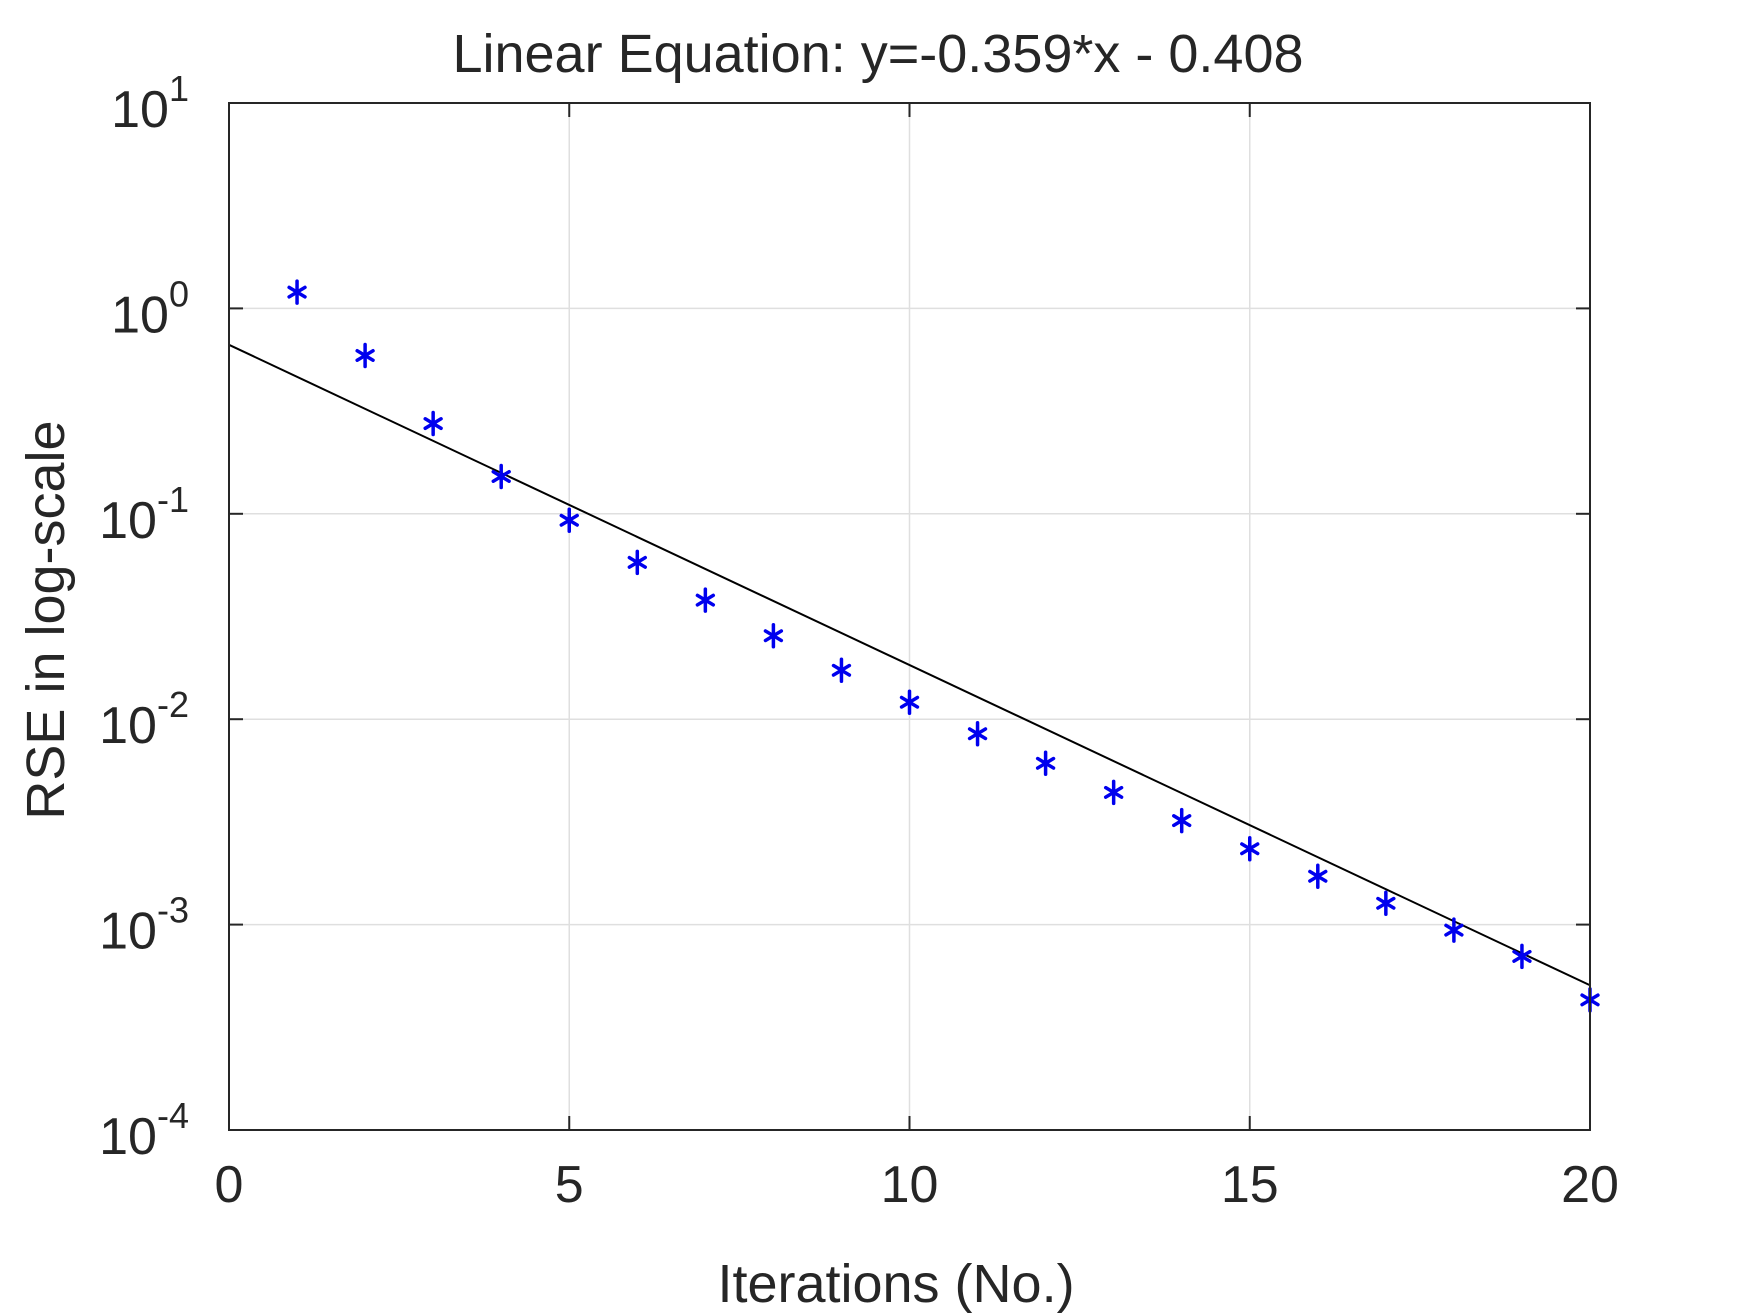  What do you see at coordinates (173, 499) in the screenshot?
I see `y-tick-label-exponent: -1` at bounding box center [173, 499].